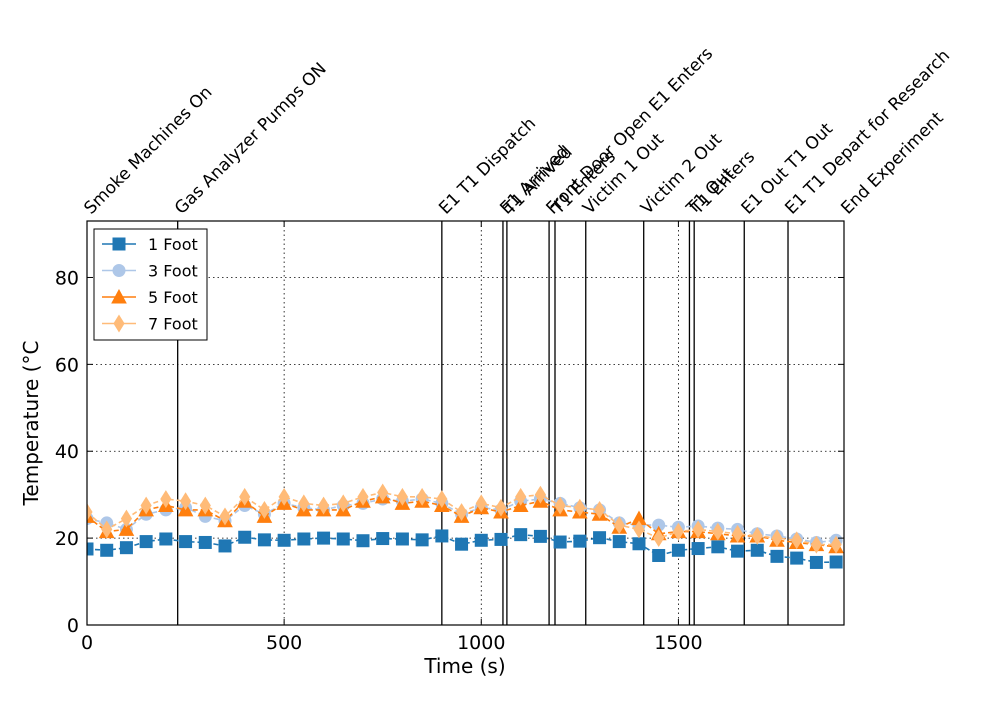  I want to click on legend-entry: 3 Foot, so click(150, 271).